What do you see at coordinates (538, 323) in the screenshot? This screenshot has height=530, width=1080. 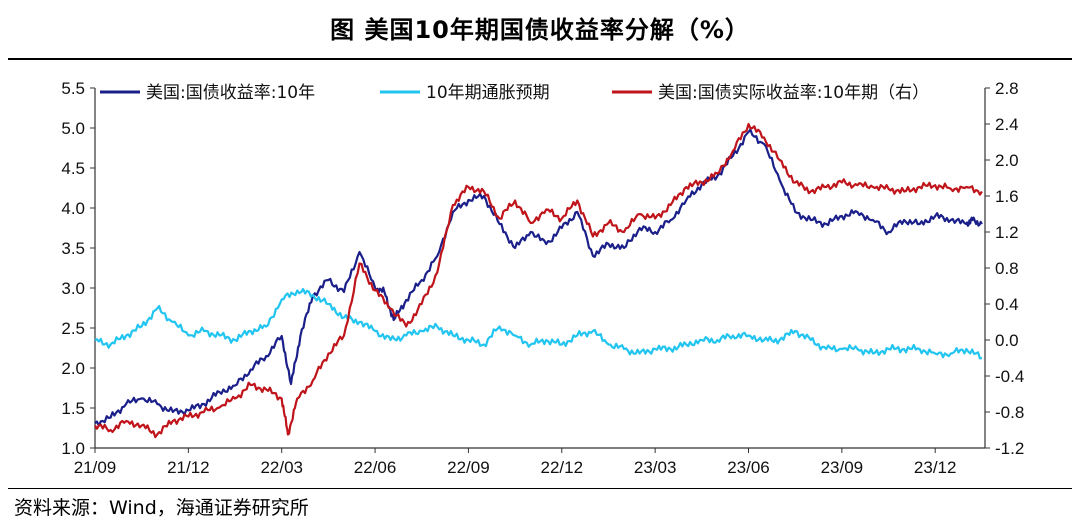 I see `breakeven-inflation-line` at bounding box center [538, 323].